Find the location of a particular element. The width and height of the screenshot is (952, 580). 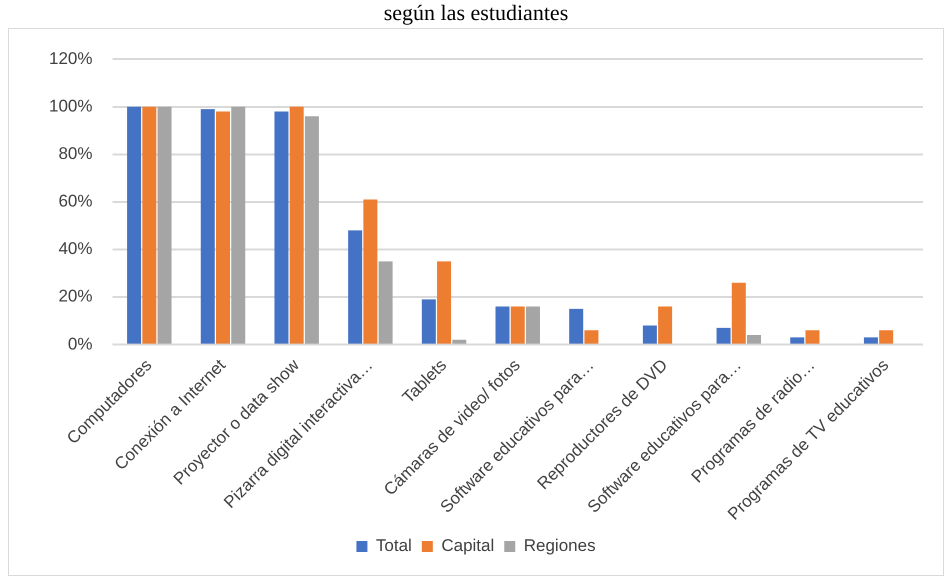

y-tick-label: 0% is located at coordinates (80, 344).